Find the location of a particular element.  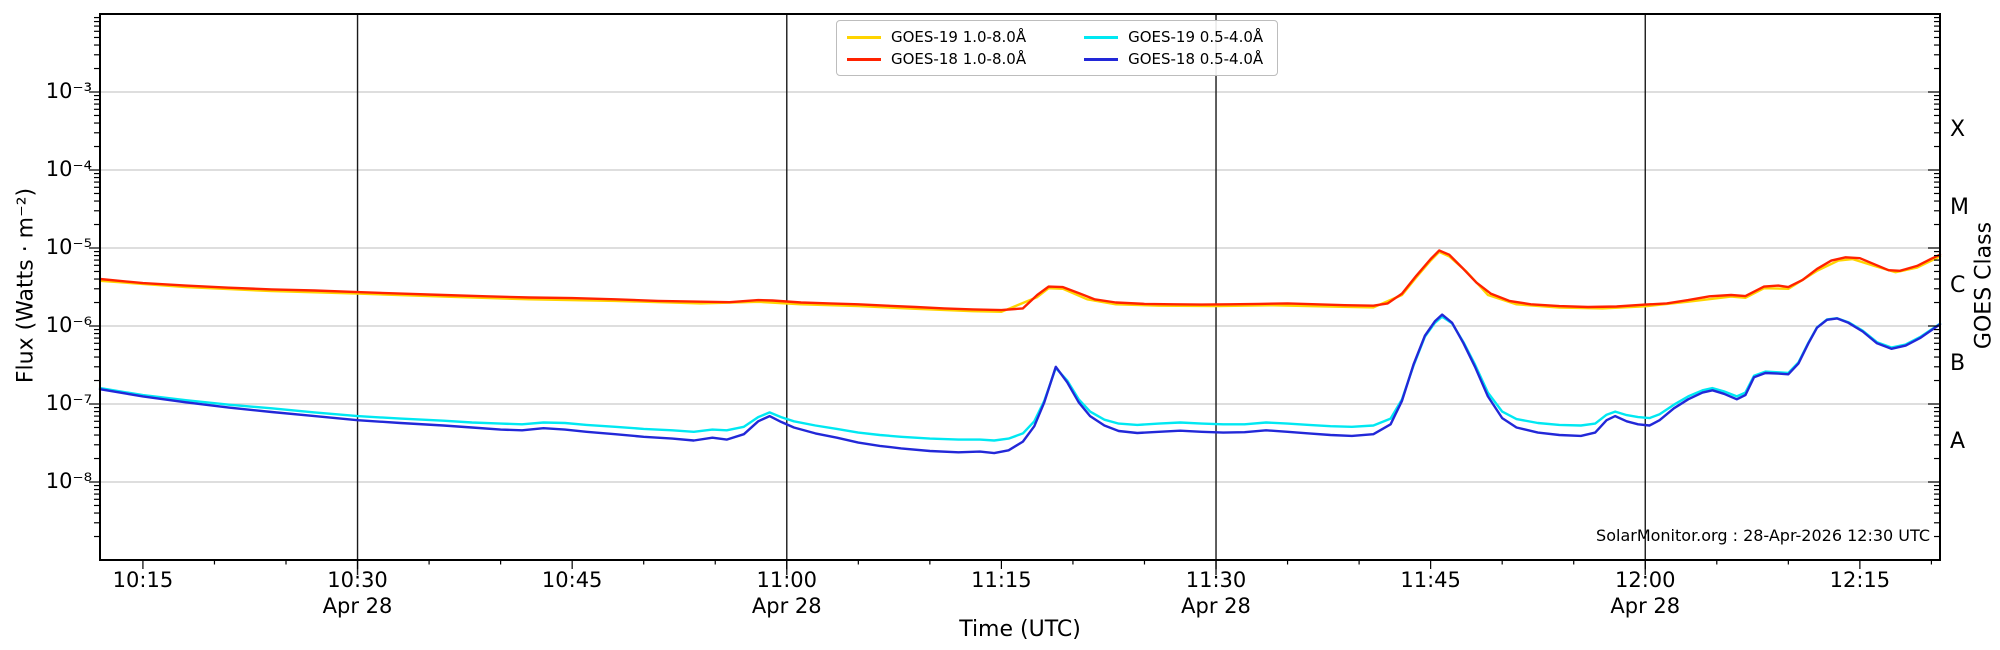

legend-label: GOES-18 0.5-4.0Å is located at coordinates (1196, 59).